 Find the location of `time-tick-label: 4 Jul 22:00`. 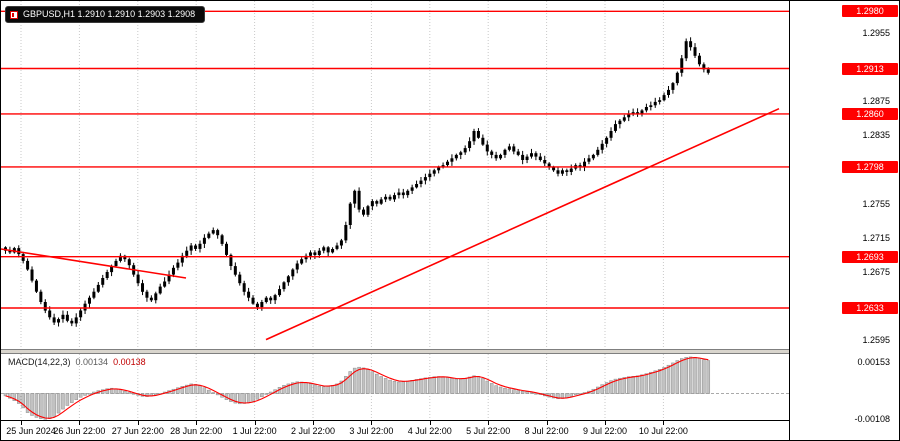

time-tick-label: 4 Jul 22:00 is located at coordinates (429, 431).